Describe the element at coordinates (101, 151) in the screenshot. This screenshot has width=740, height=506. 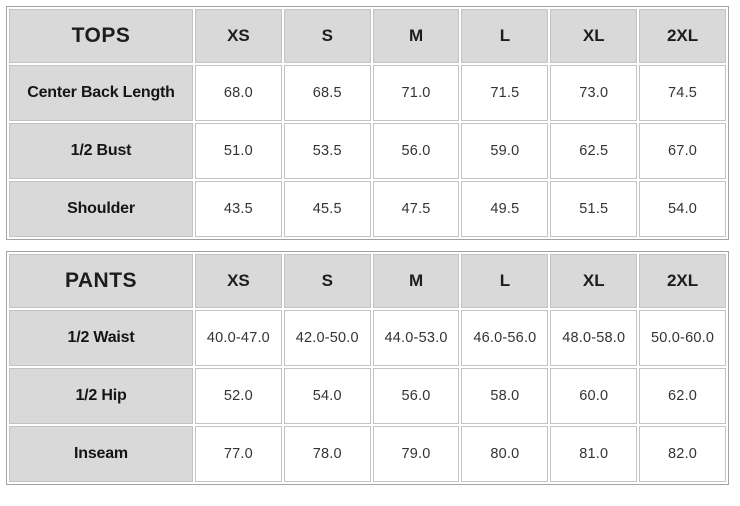
I see `row-label-half-bust: 1/2 Bust` at that location.